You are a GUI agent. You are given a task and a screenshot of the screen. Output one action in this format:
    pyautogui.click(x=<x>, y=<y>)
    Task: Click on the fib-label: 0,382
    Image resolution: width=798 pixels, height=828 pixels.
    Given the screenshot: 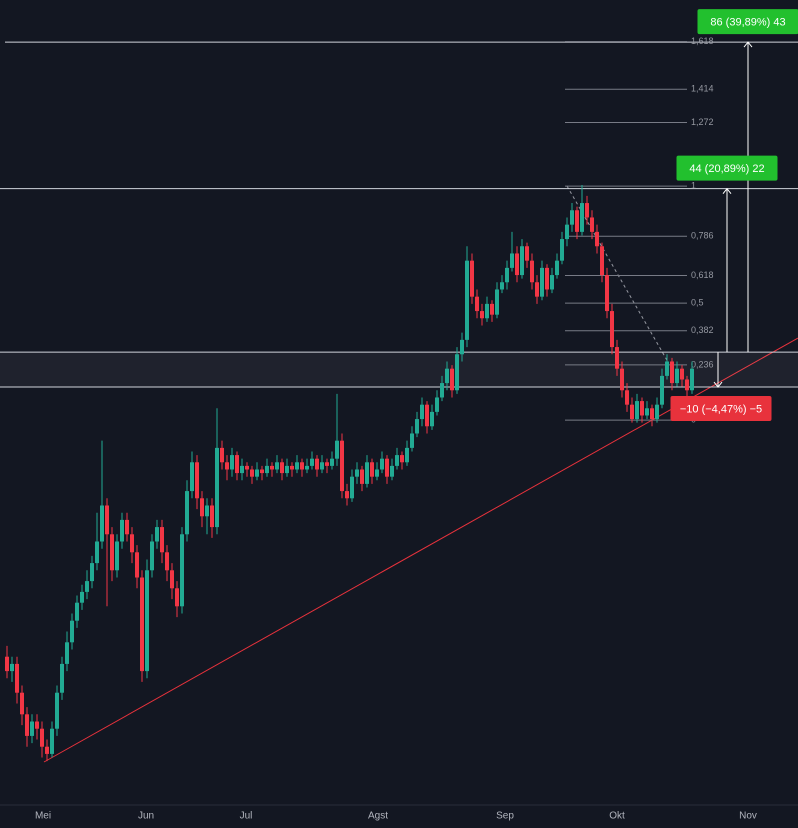 What is the action you would take?
    pyautogui.click(x=702, y=330)
    